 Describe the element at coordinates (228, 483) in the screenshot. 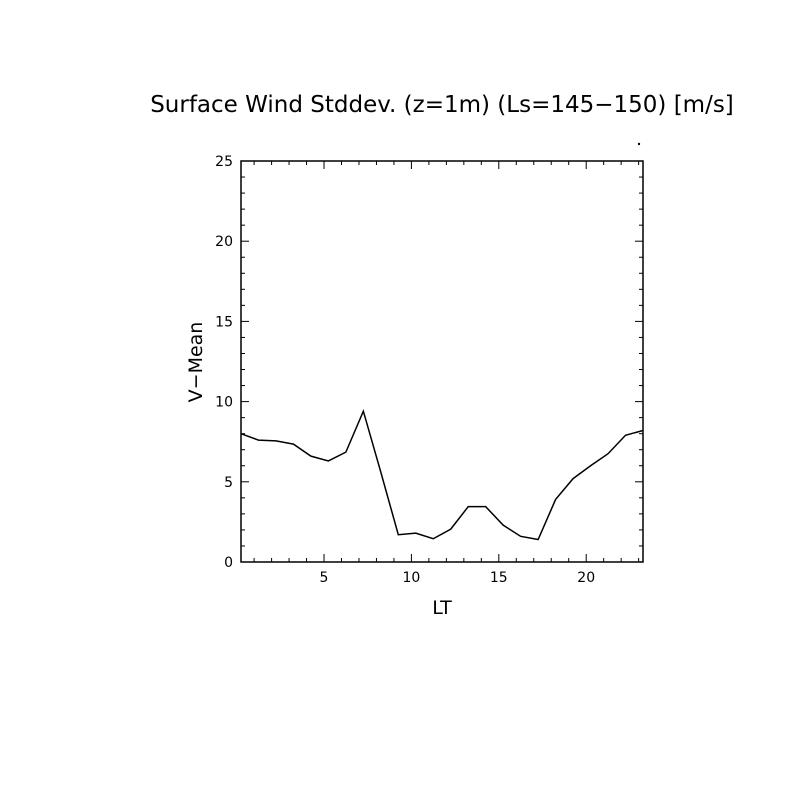

I see `y-tick-label: 5` at that location.